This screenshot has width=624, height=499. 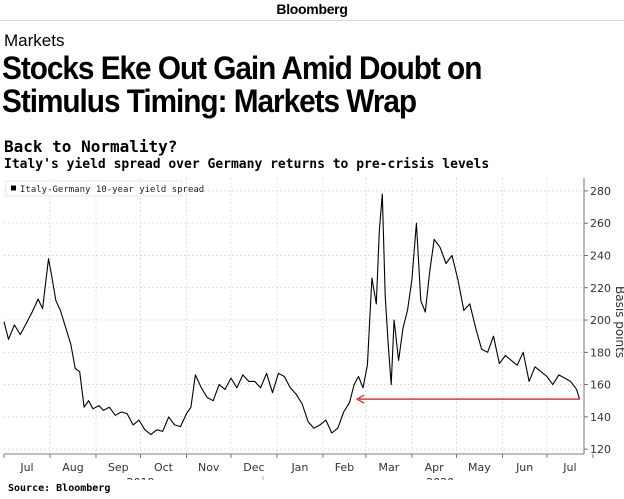 I want to click on section-label: Markets, so click(x=34, y=40).